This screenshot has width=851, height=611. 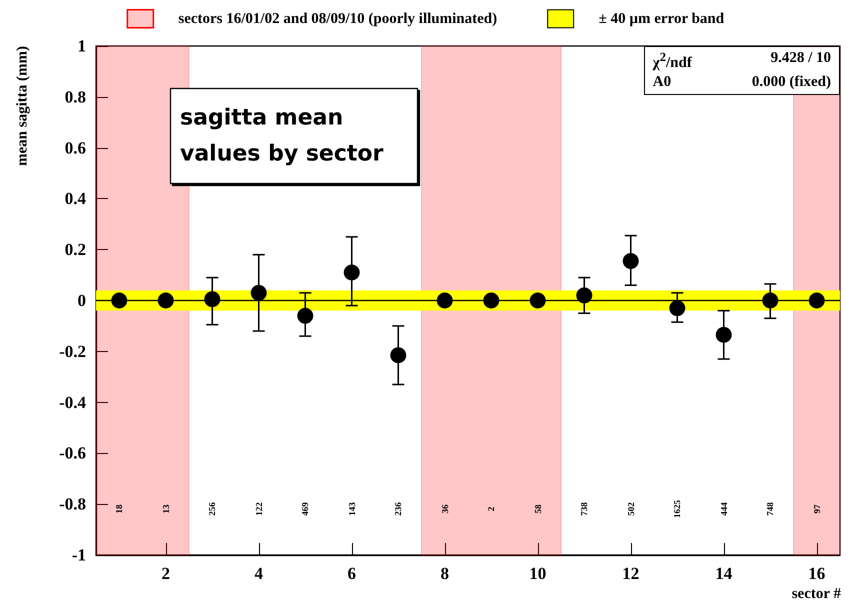 What do you see at coordinates (212, 509) in the screenshot?
I see `annotation: 256` at bounding box center [212, 509].